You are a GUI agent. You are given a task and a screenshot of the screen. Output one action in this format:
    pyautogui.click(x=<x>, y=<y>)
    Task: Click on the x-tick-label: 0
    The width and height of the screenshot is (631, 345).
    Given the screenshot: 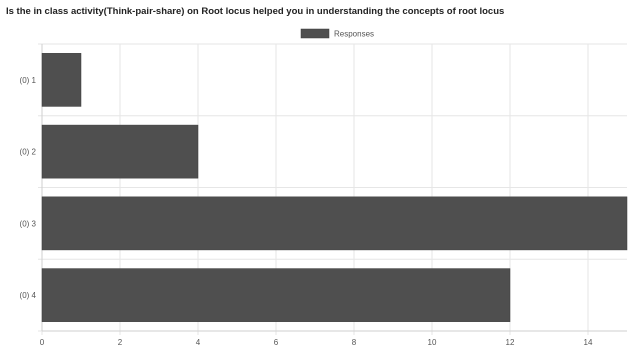 What is the action you would take?
    pyautogui.click(x=42, y=341)
    